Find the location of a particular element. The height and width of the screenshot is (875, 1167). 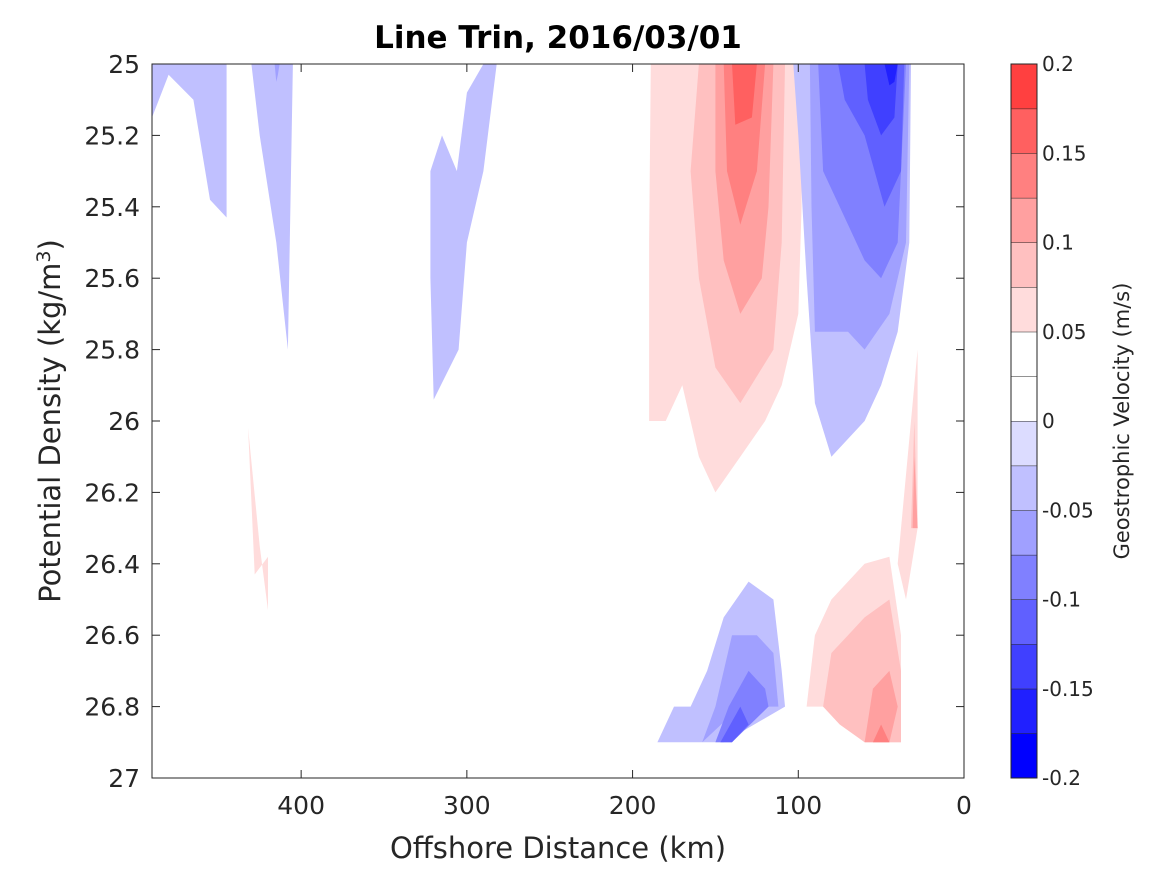

colorbar-tick-label: 0.2 is located at coordinates (1058, 64).